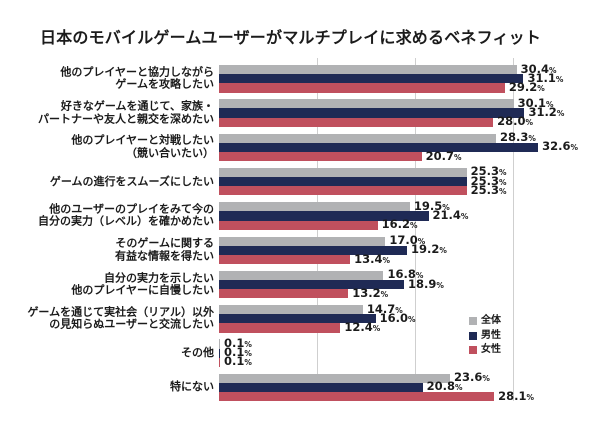 This screenshot has height=424, width=600. Describe the element at coordinates (515, 121) in the screenshot. I see `value-label-female: 28.0%` at that location.